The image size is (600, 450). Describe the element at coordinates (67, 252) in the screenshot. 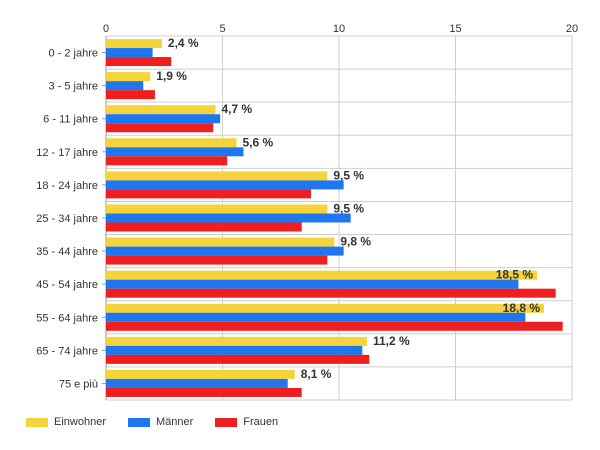

I see `category-label: 35 - 44 jahre` at that location.